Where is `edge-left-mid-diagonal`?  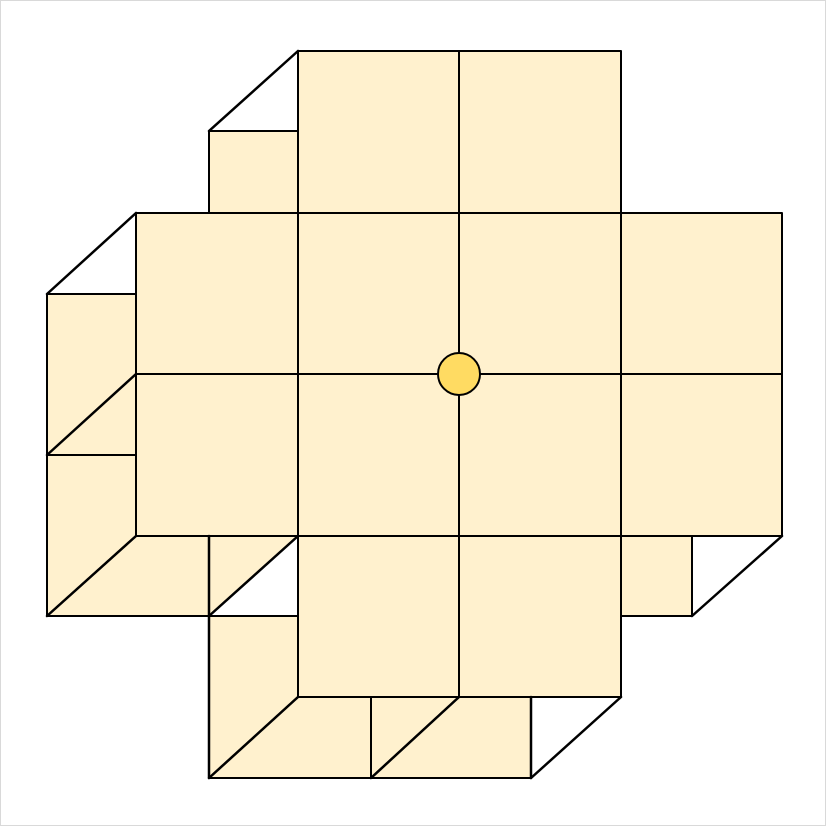
edge-left-mid-diagonal is located at coordinates (91, 414).